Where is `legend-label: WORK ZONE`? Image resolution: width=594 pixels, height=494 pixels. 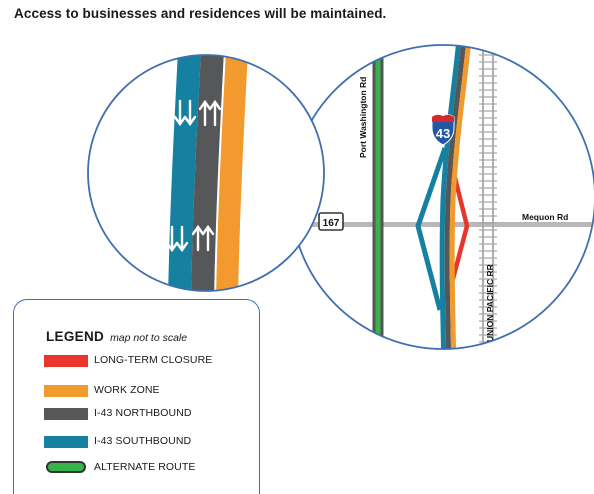
legend-label: WORK ZONE is located at coordinates (127, 390).